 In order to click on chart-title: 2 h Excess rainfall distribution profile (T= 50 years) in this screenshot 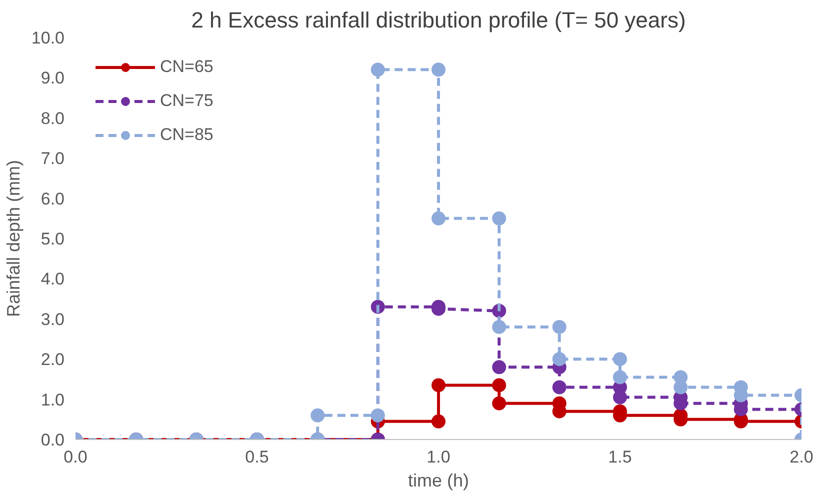, I will do `click(438, 20)`.